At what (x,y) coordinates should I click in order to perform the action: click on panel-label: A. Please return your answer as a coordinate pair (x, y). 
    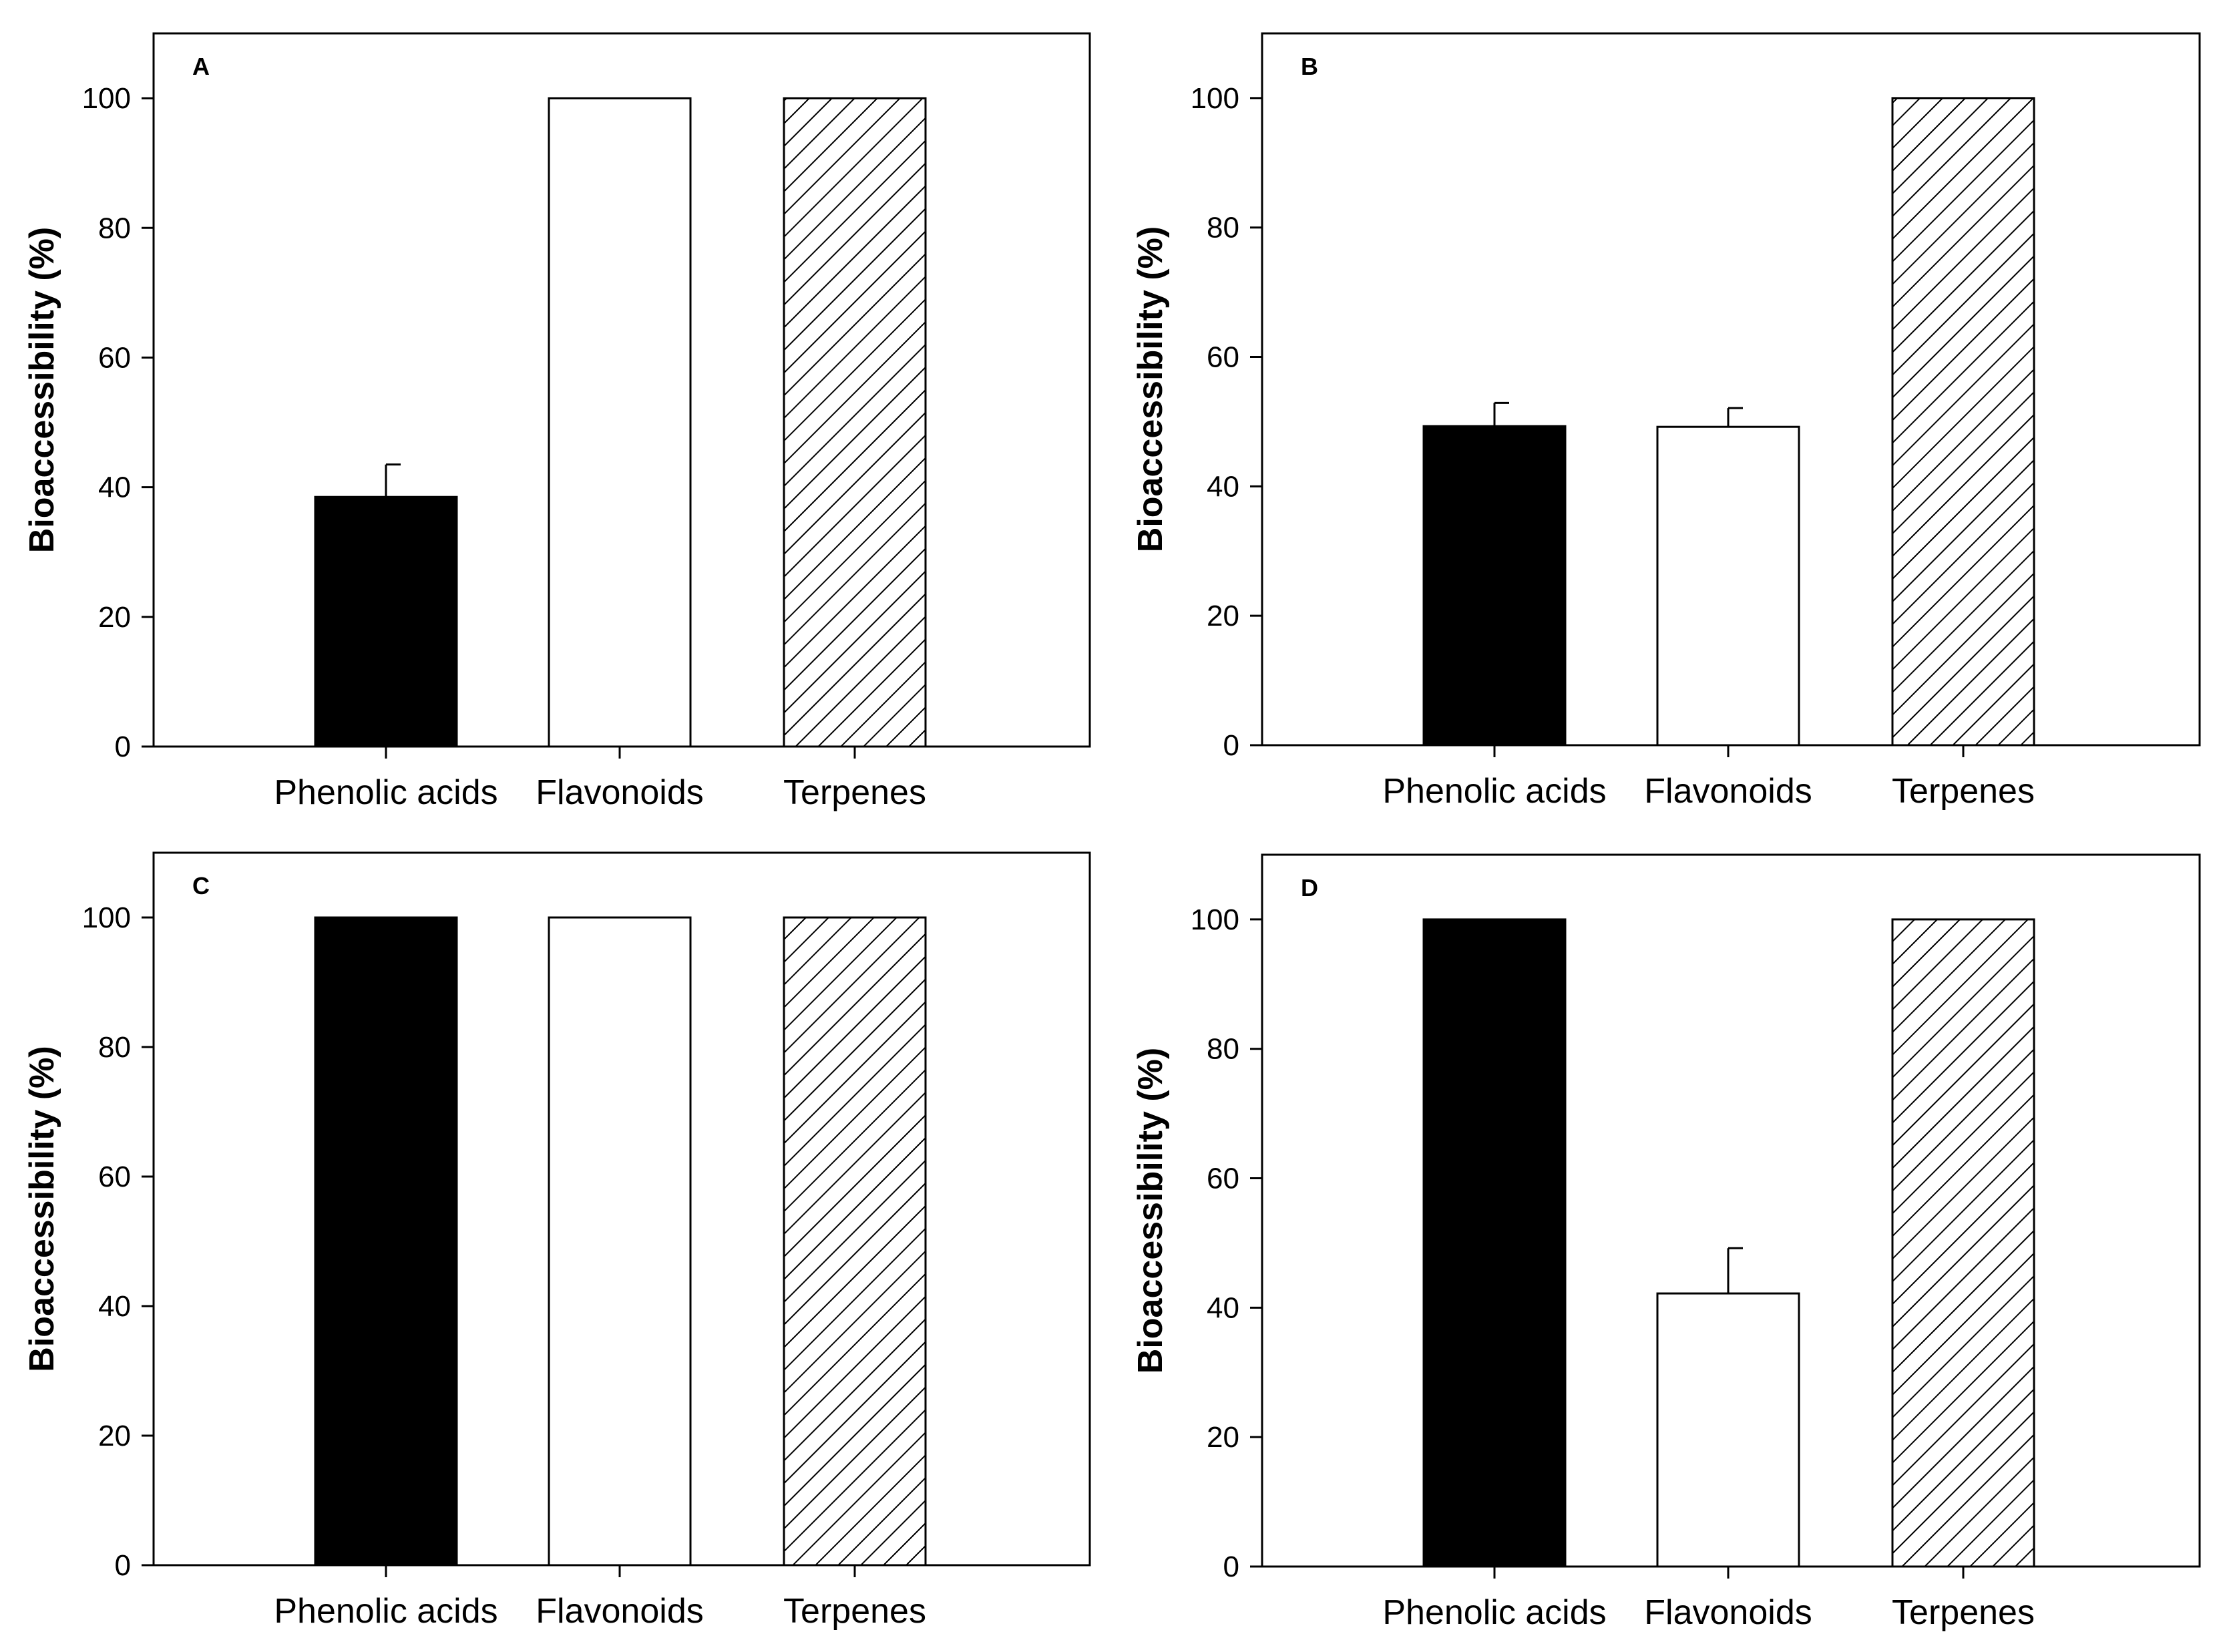
    Looking at the image, I should click on (201, 66).